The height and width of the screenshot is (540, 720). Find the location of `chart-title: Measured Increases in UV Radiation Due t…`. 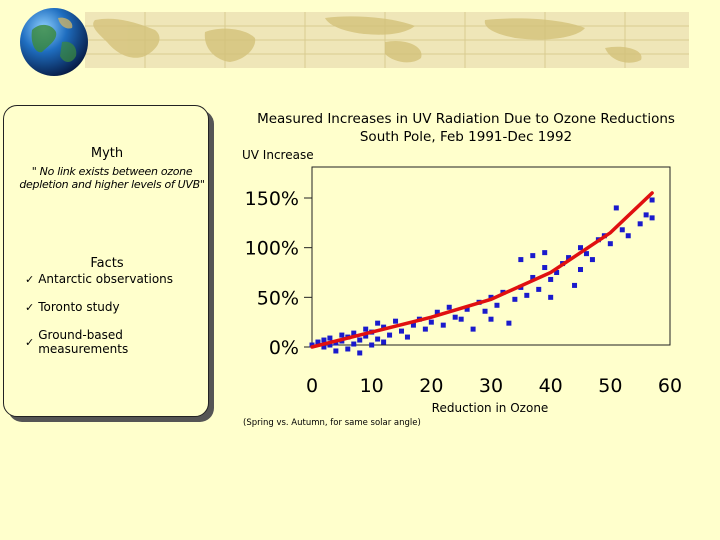

chart-title: Measured Increases in UV Radiation Due t… is located at coordinates (466, 119).